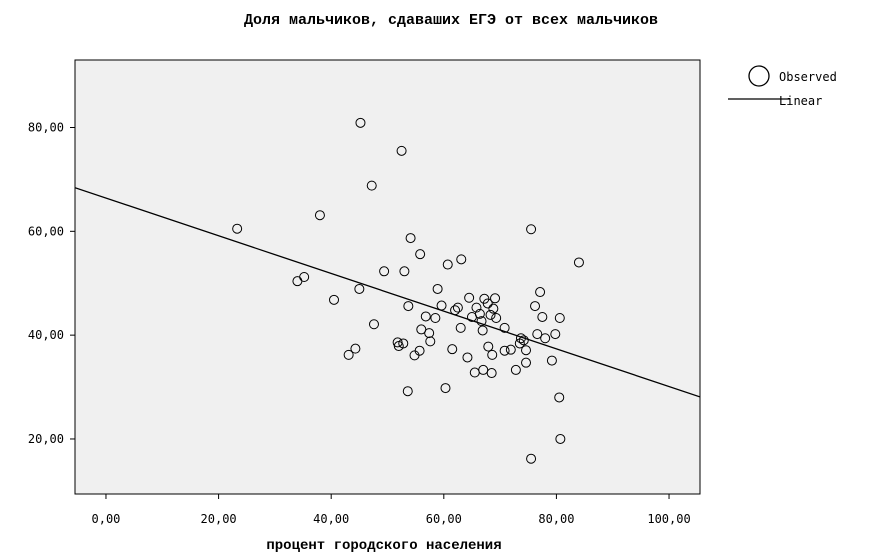 The height and width of the screenshot is (556, 879). What do you see at coordinates (800, 101) in the screenshot?
I see `legend-label-linear: Linear` at bounding box center [800, 101].